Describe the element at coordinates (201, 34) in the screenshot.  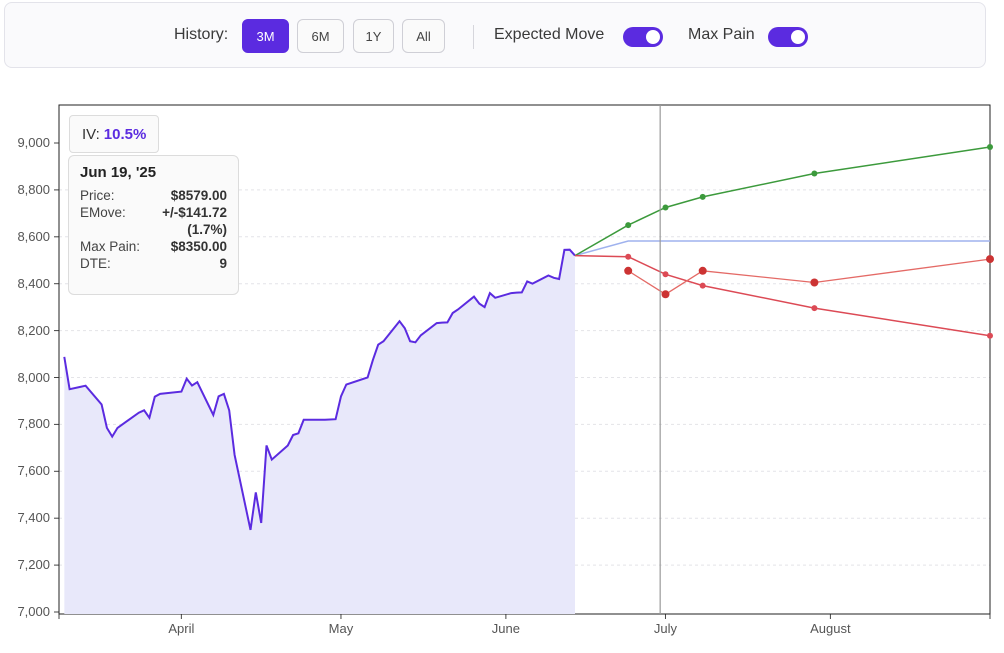
I see `history-label: History:` at that location.